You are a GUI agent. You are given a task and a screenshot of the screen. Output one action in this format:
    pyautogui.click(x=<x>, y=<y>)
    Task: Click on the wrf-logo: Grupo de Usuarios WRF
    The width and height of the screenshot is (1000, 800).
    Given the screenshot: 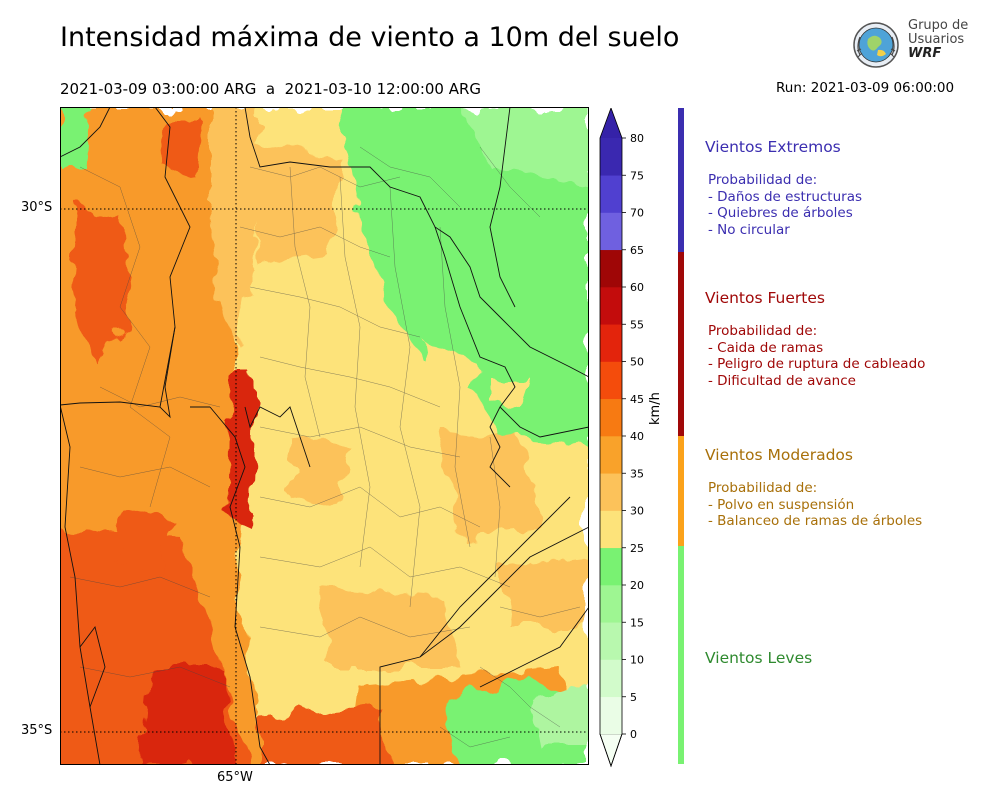 What is the action you would take?
    pyautogui.click(x=913, y=45)
    